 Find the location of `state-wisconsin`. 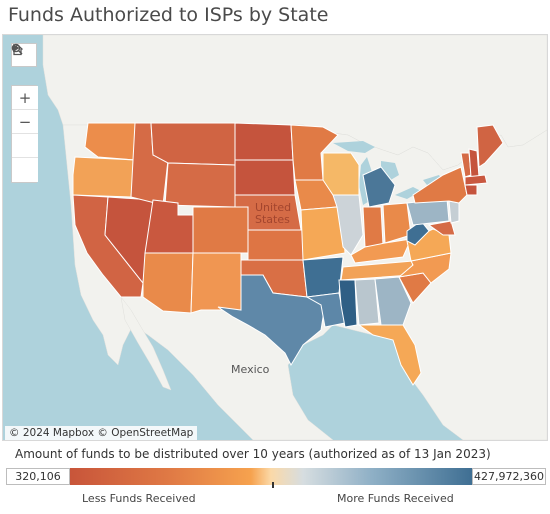

state-wisconsin is located at coordinates (341, 174).